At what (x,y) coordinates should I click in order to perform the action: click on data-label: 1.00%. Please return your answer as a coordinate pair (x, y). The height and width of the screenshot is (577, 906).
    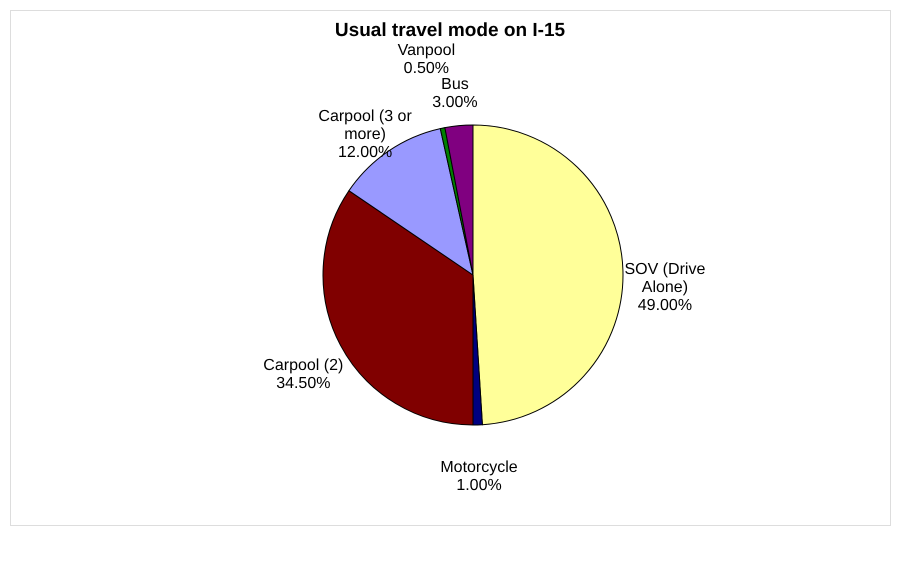
    Looking at the image, I should click on (479, 485).